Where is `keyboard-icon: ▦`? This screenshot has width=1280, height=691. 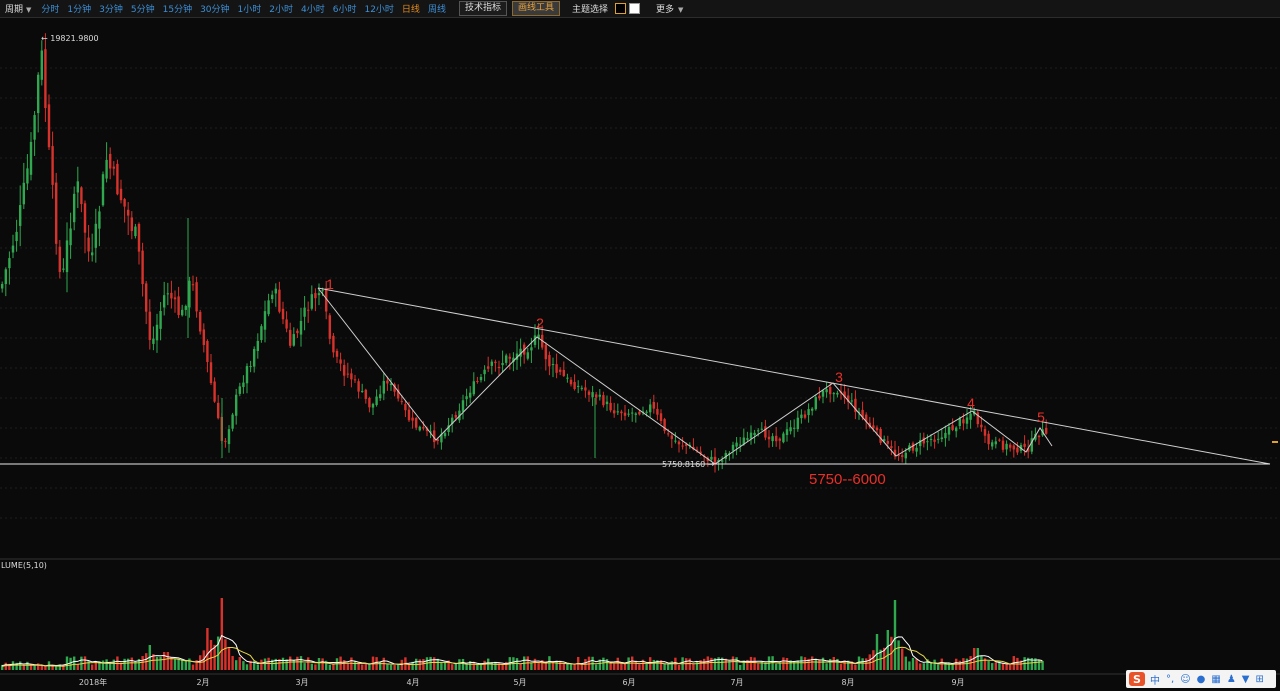 keyboard-icon: ▦ is located at coordinates (1216, 679).